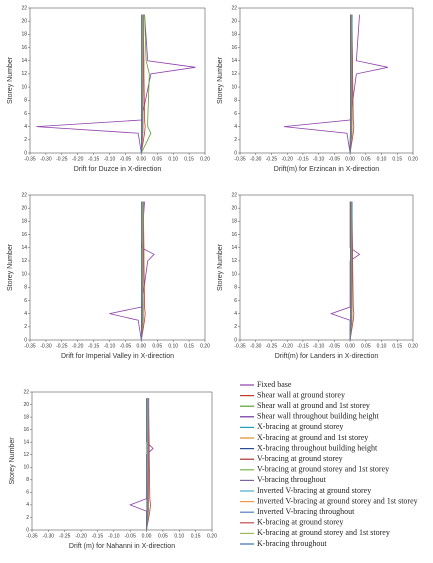 The height and width of the screenshot is (563, 433). I want to click on legend-label: X-bracing at ground storey, so click(300, 426).